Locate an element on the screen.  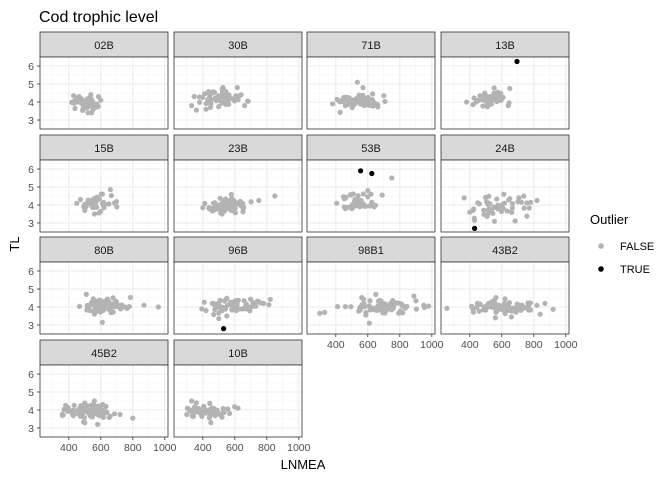
panel-43b2: 43B2 400 600 800 1000 is located at coordinates (509, 293).